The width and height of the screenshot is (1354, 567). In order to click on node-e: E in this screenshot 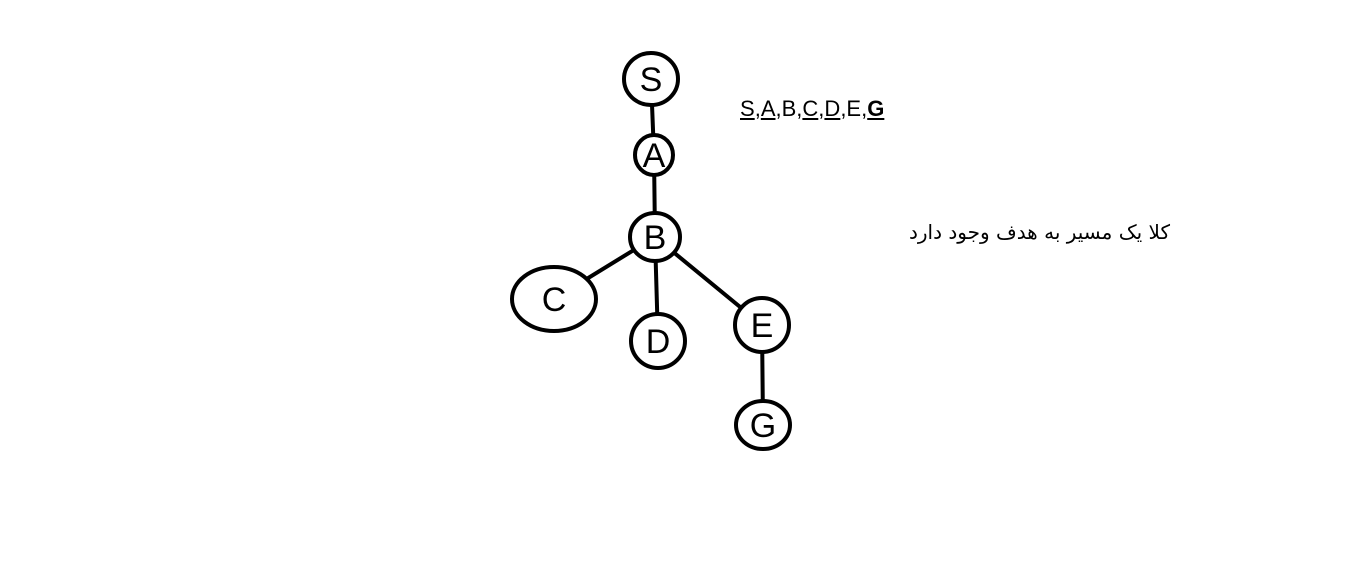, I will do `click(762, 325)`.